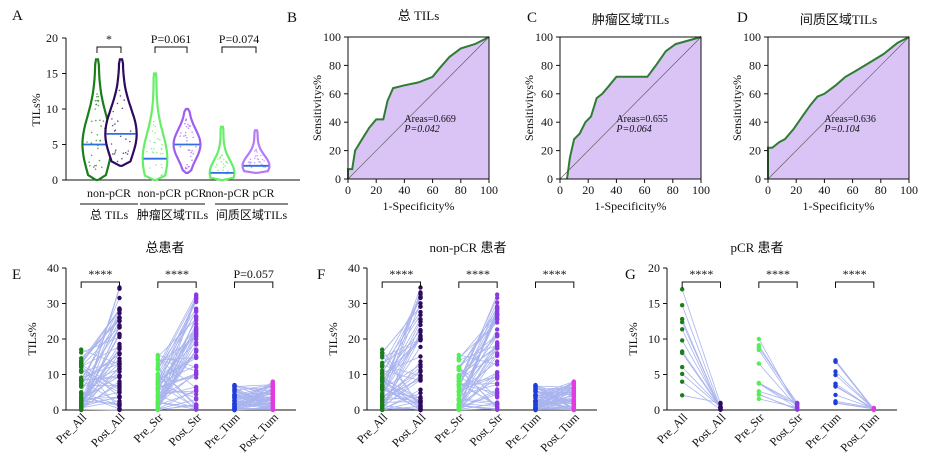 This screenshot has height=473, width=925. What do you see at coordinates (633, 129) in the screenshot?
I see `p-value-text: P=0.064` at bounding box center [633, 129].